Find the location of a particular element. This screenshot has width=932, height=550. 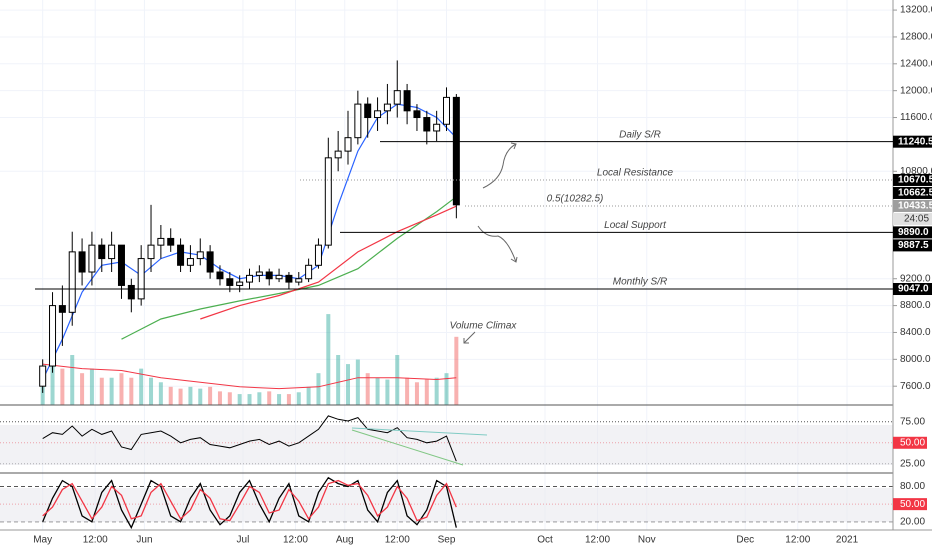

countdown-badge is located at coordinates (912, 218).